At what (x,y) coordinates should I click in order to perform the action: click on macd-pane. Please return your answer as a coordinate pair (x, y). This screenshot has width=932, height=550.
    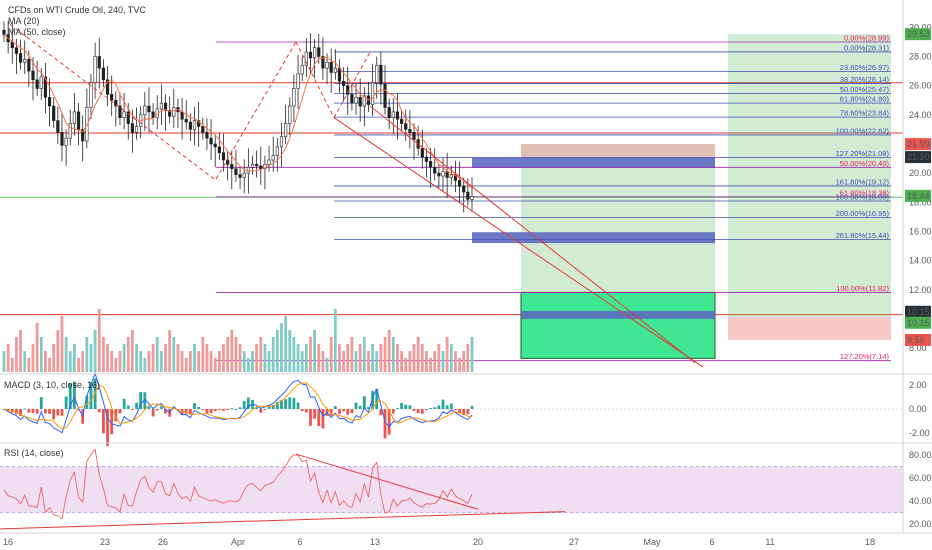
    Looking at the image, I should click on (451, 409).